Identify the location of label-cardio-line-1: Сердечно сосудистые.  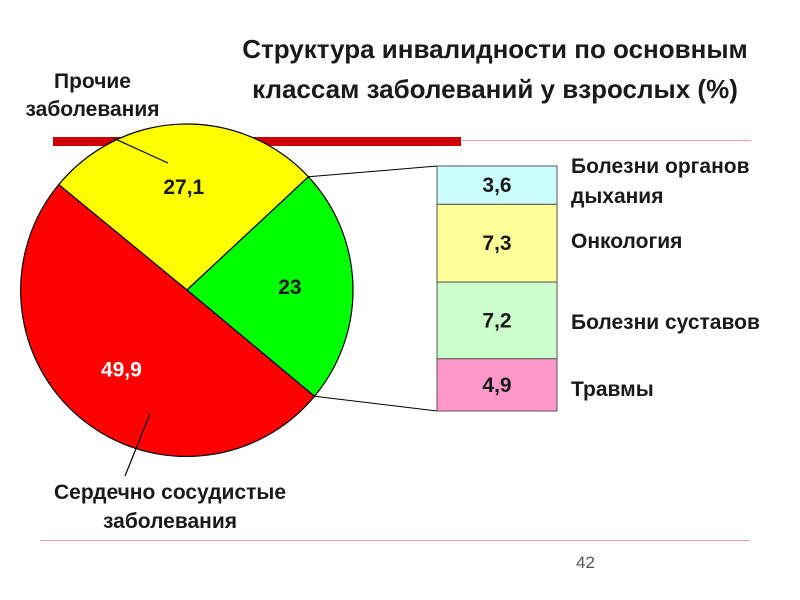
(170, 492).